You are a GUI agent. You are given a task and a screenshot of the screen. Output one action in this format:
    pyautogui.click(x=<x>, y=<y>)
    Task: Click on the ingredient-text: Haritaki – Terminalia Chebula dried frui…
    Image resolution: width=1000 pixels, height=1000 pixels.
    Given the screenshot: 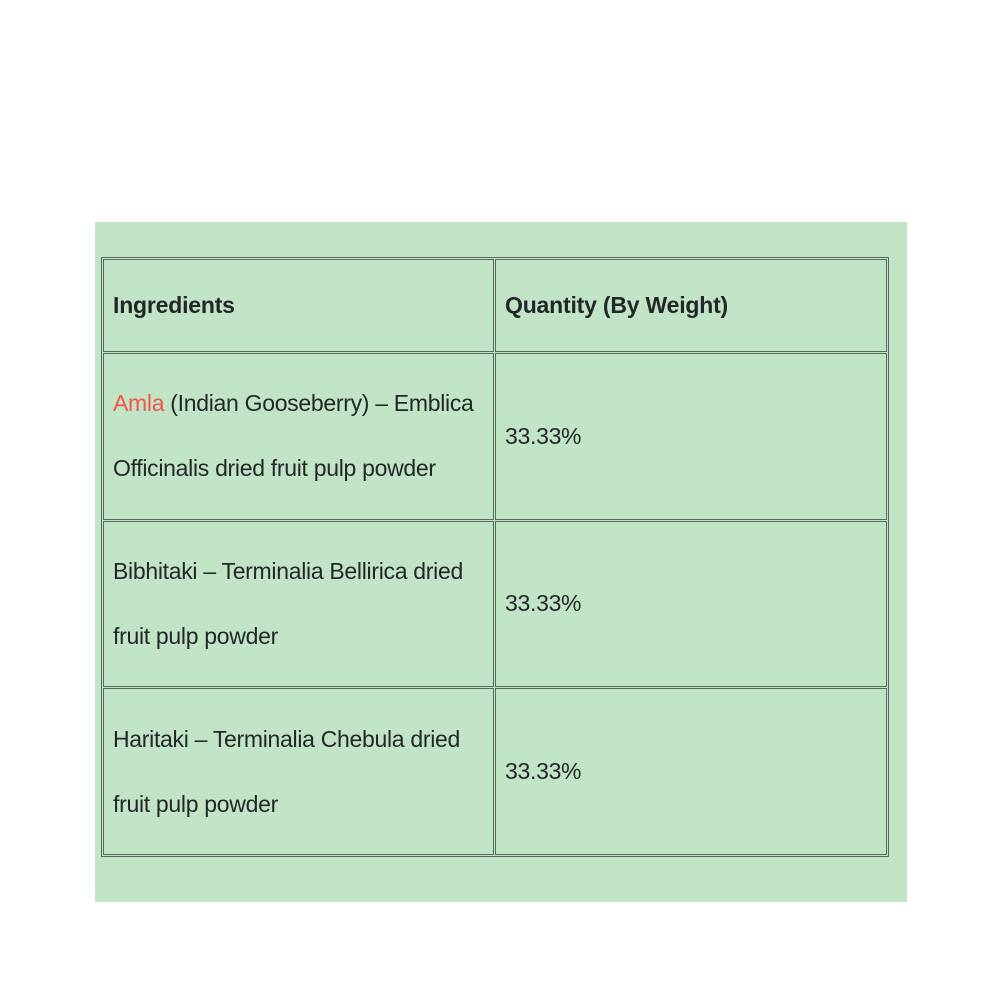 What is the action you would take?
    pyautogui.click(x=287, y=771)
    